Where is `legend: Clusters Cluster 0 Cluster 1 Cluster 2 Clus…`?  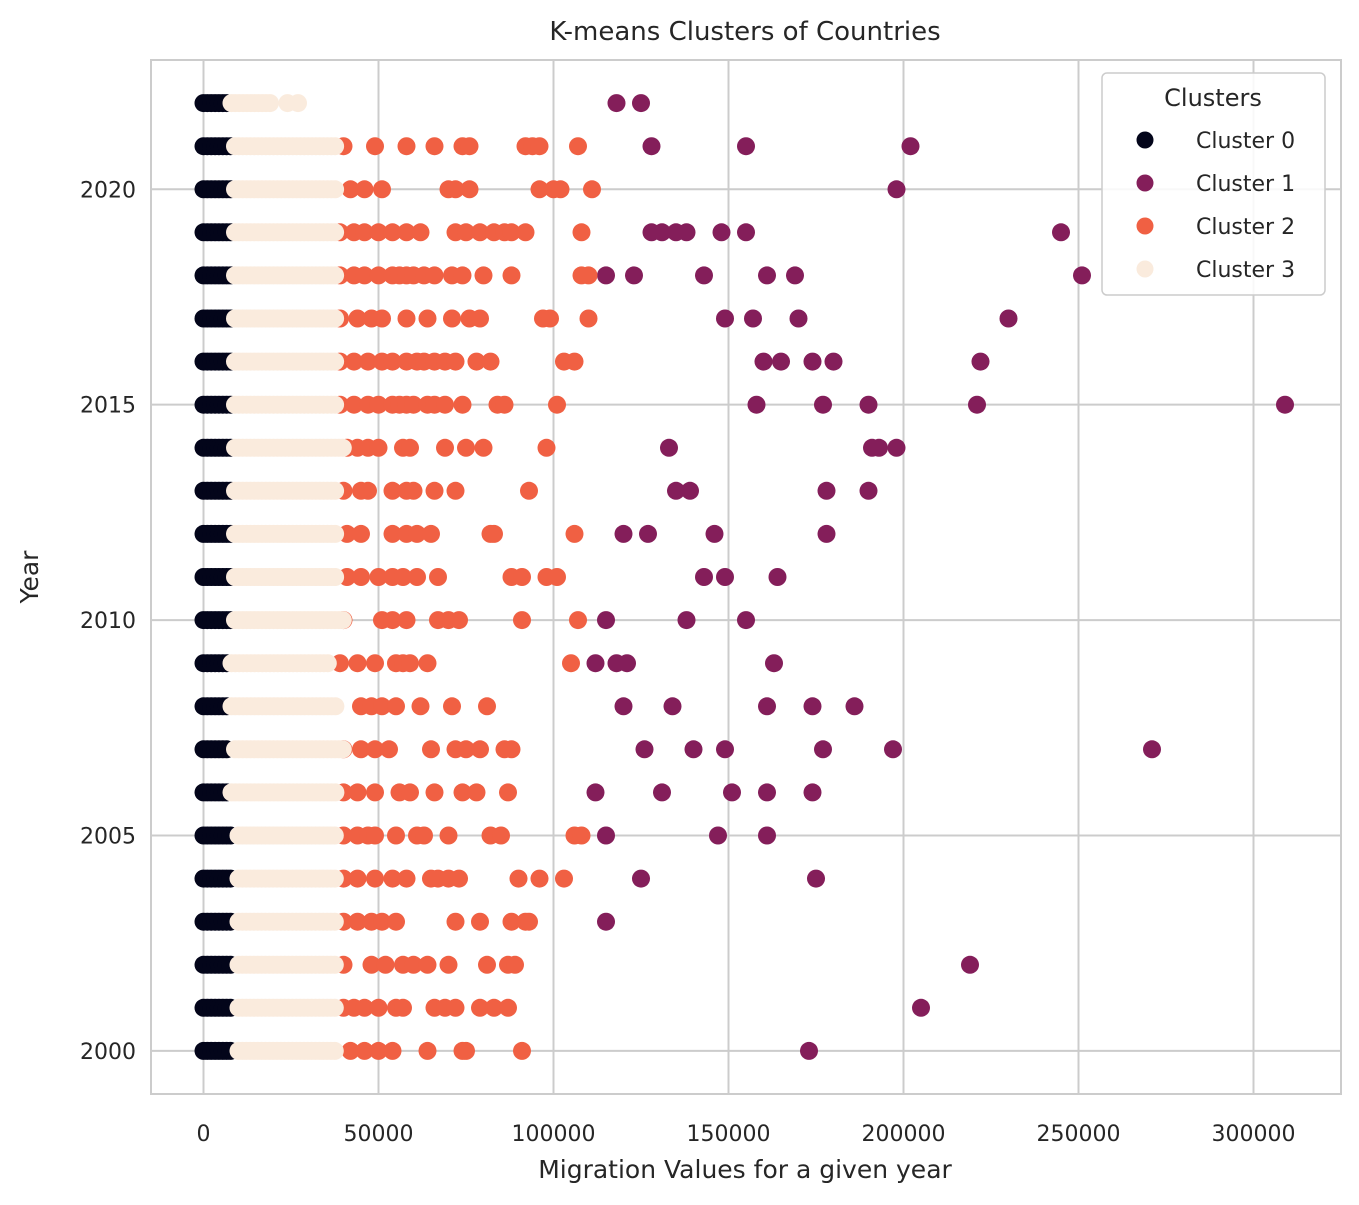 legend: Clusters Cluster 0 Cluster 1 Cluster 2 Clus… is located at coordinates (1213, 184).